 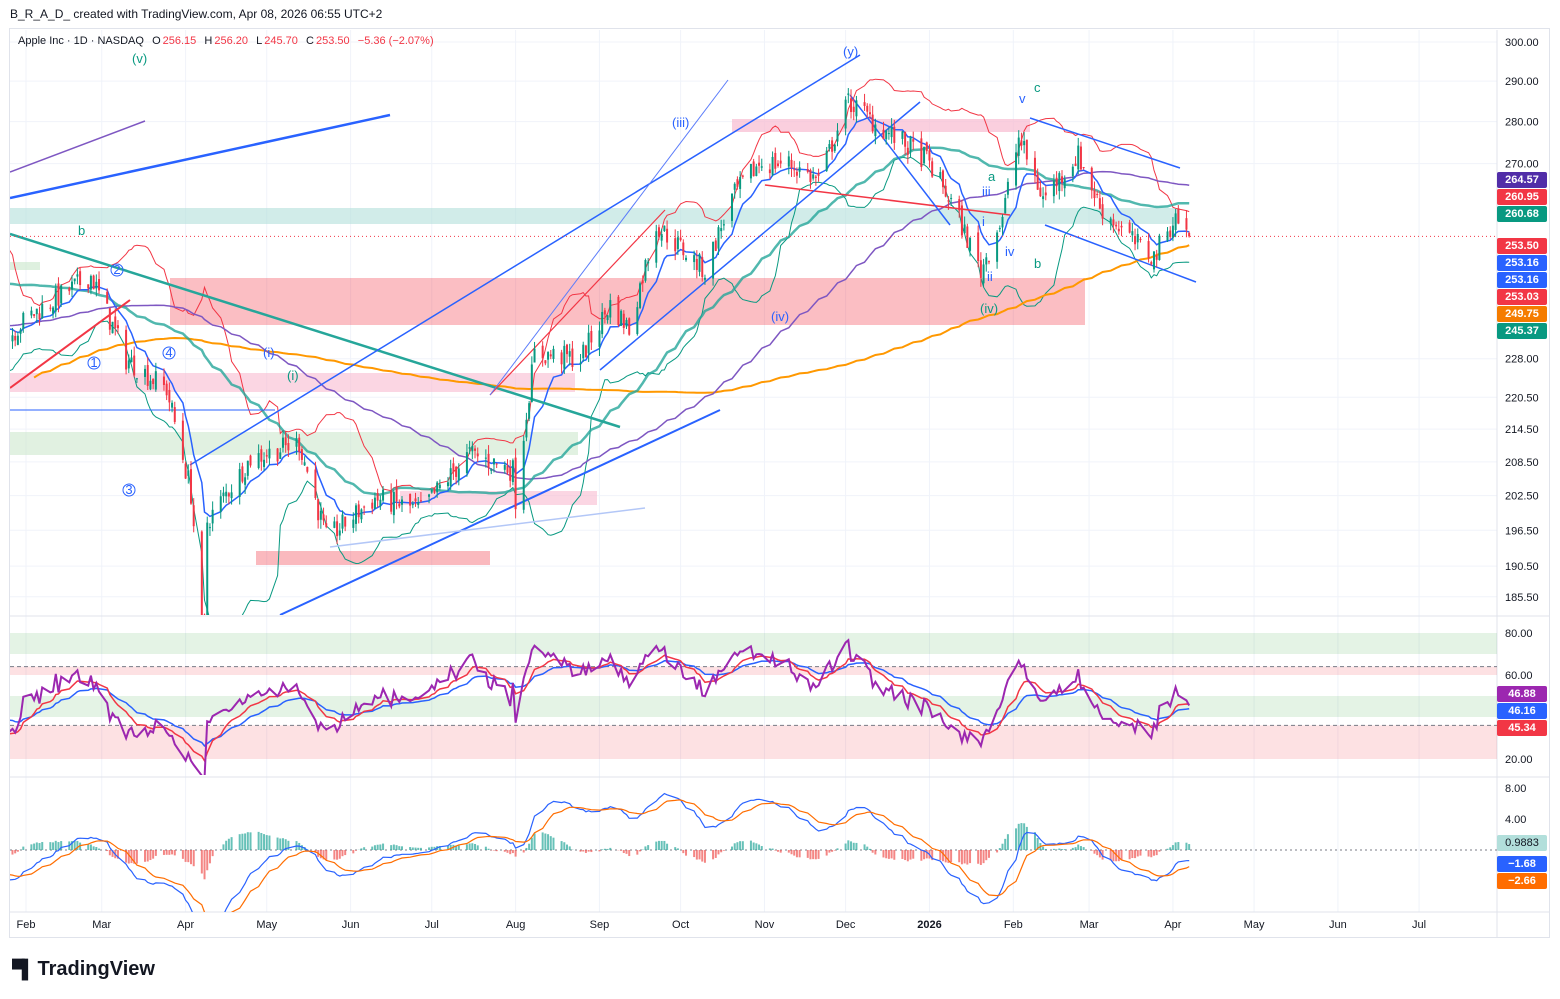 What do you see at coordinates (81, 41) in the screenshot?
I see `symbol-title: Apple Inc · 1D · NASDAQ` at bounding box center [81, 41].